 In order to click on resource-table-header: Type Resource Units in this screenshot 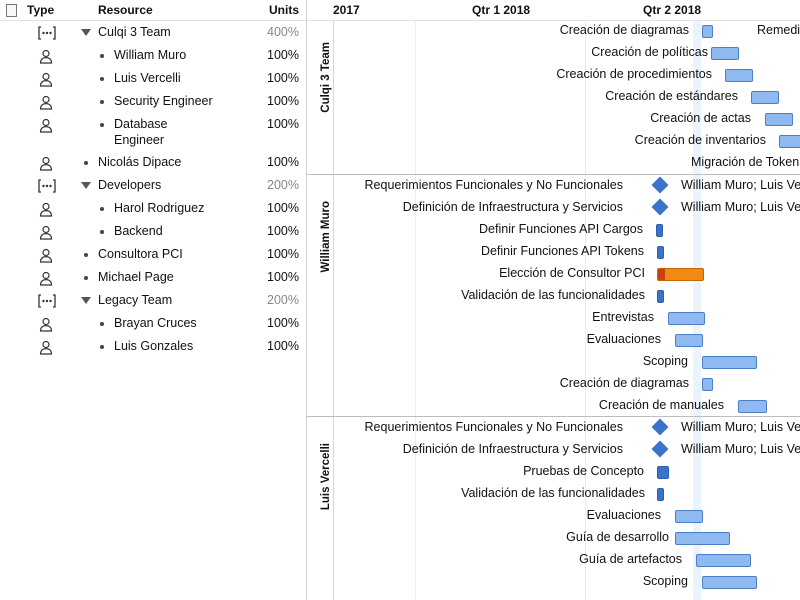, I will do `click(153, 10)`.